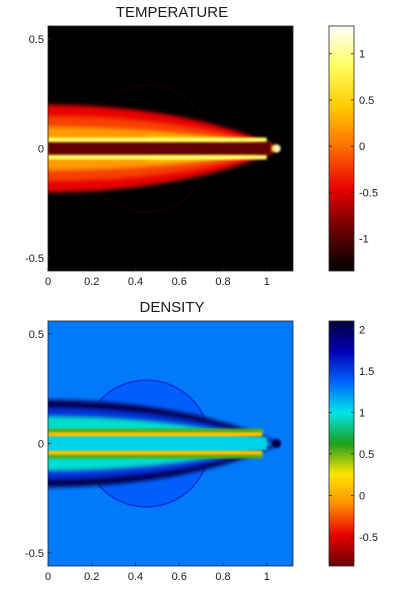  Describe the element at coordinates (155, 430) in the screenshot. I see `jet-upper-green-band` at that location.